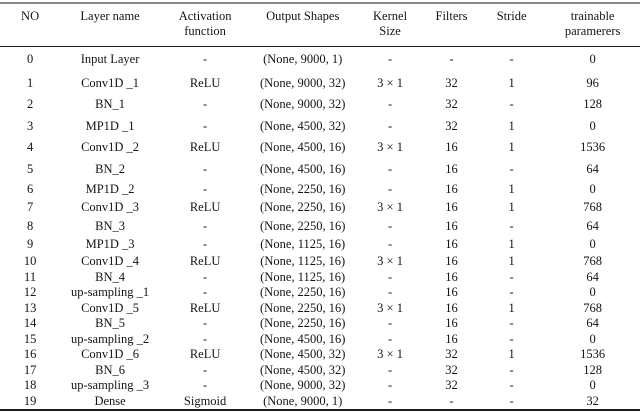 The height and width of the screenshot is (413, 640). I want to click on cell-layer-name: MP1D _2, so click(110, 188).